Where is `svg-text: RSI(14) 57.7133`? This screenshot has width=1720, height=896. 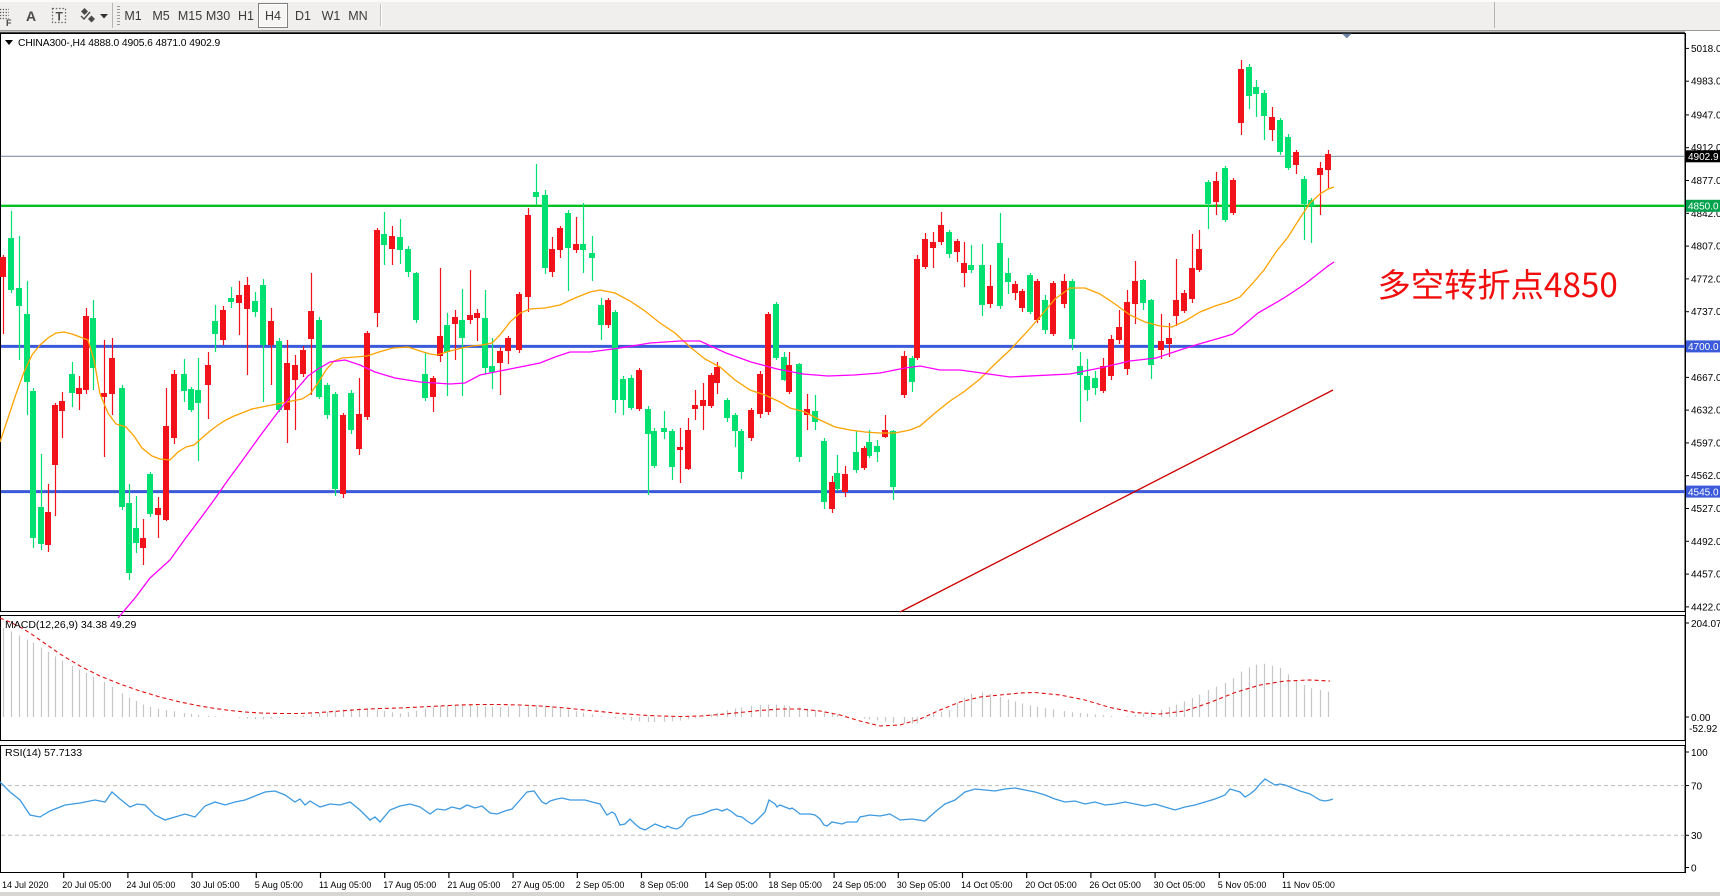 svg-text: RSI(14) 57.7133 is located at coordinates (43, 753).